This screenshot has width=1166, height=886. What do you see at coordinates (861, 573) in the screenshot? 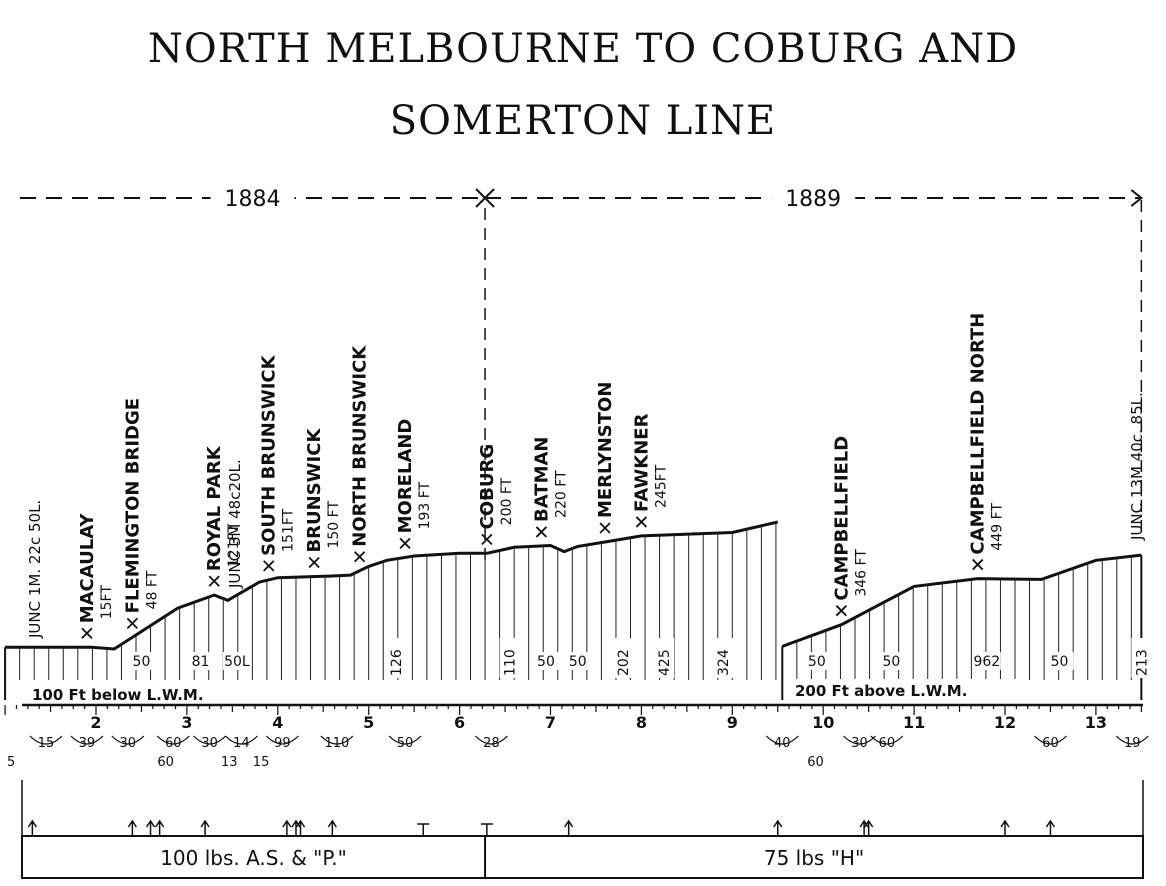
I see `station-height: 346 FT` at bounding box center [861, 573].